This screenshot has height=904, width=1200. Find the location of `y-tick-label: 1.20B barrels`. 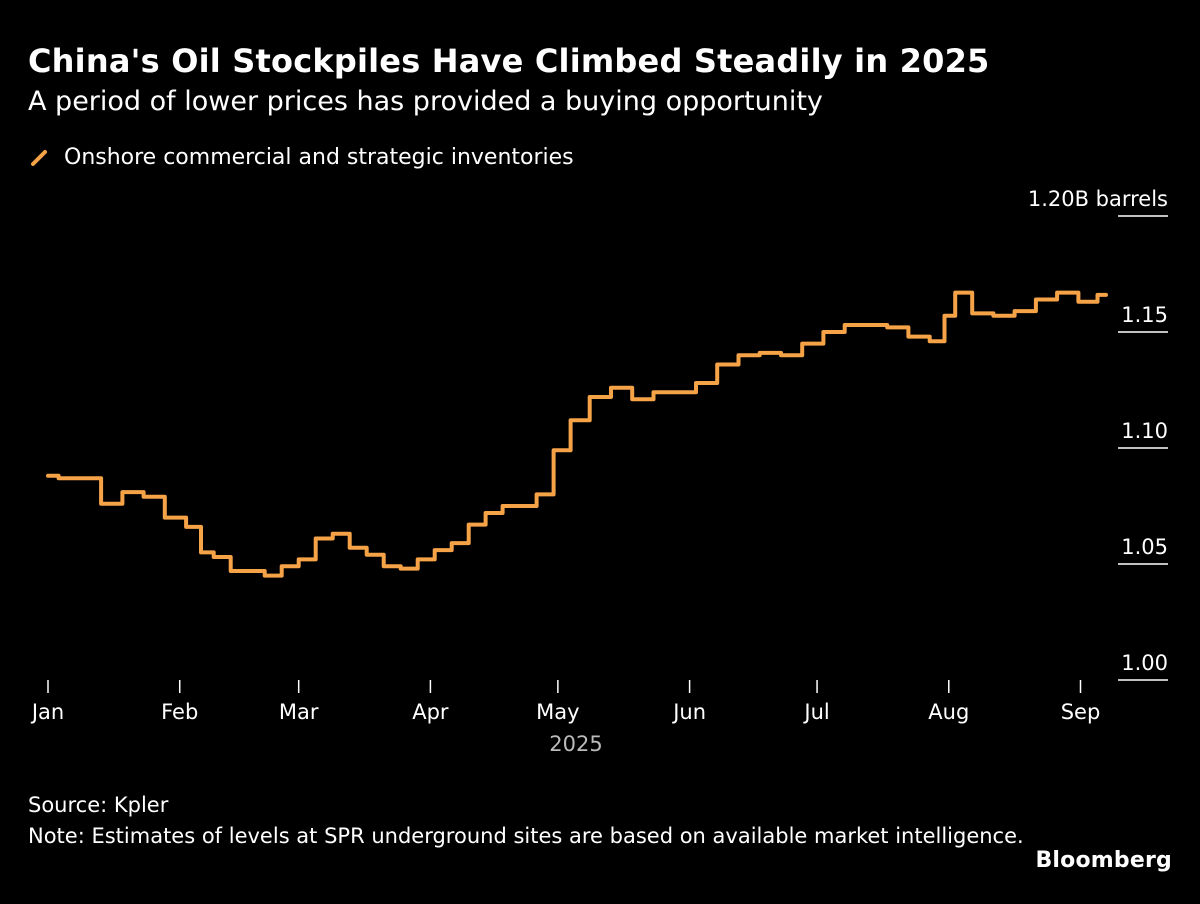

y-tick-label: 1.20B barrels is located at coordinates (1098, 199).